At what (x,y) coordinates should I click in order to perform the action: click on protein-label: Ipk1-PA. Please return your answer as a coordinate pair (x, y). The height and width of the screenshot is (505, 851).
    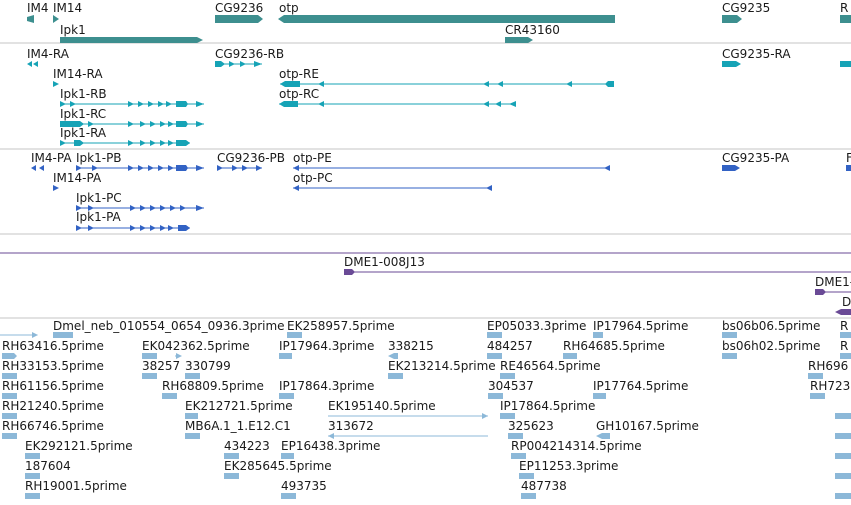
    Looking at the image, I should click on (99, 217).